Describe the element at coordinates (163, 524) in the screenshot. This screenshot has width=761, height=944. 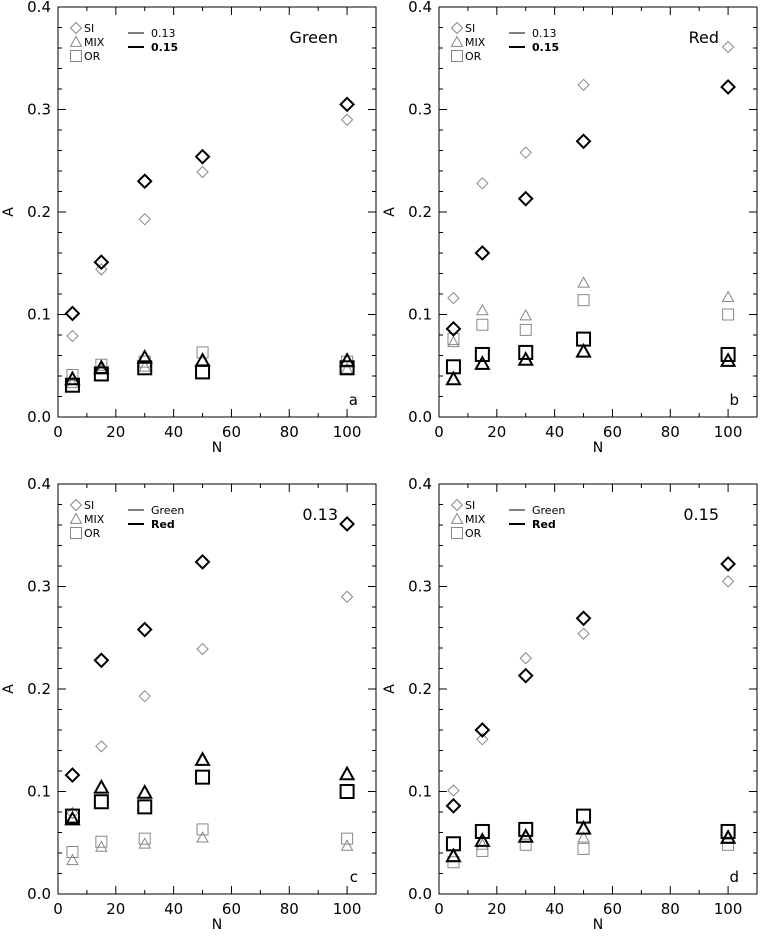
I see `legend-line-label: Red` at that location.